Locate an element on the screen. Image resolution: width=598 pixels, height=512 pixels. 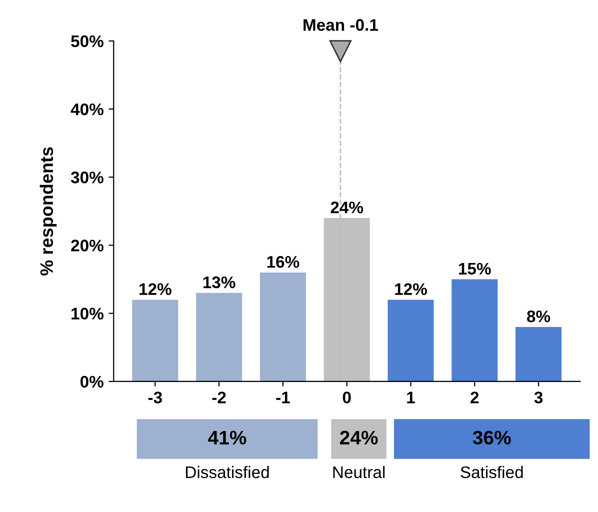
ref-line-label: Mean -0.1 is located at coordinates (341, 25).